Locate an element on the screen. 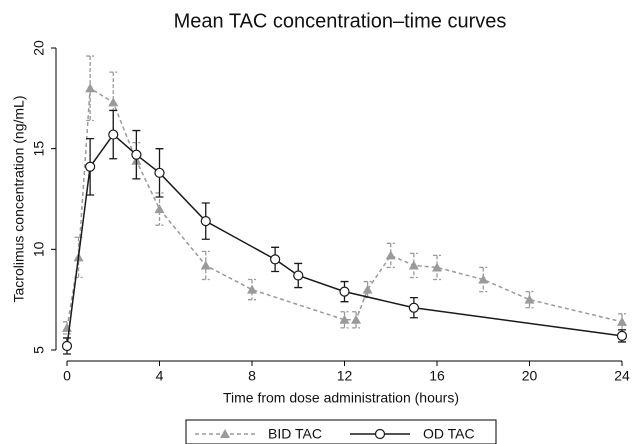  x-axis-label: Time from dose administration (hours) is located at coordinates (341, 398).